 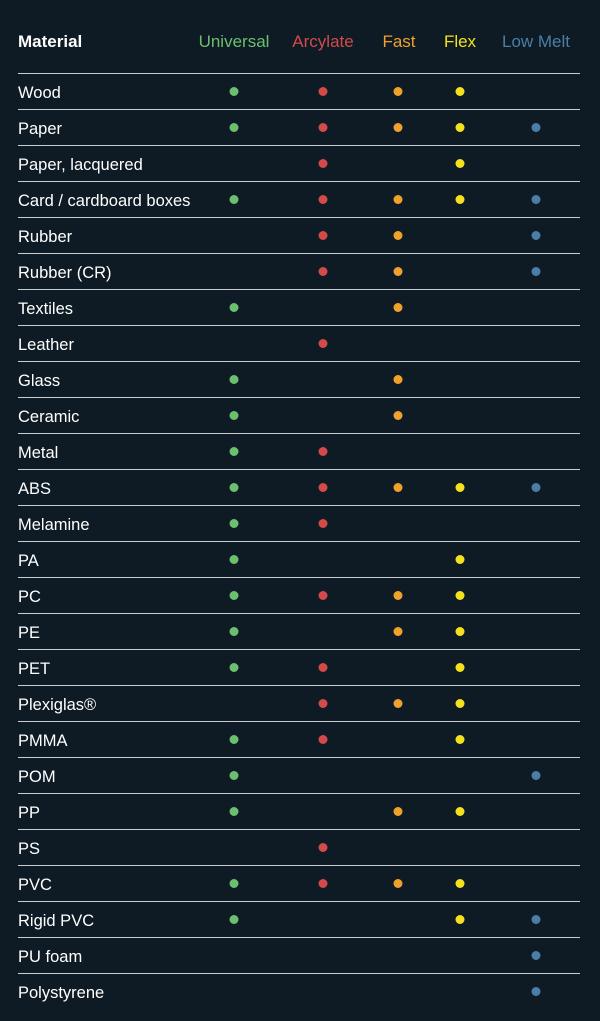 I want to click on table-row: Paper, so click(x=299, y=127).